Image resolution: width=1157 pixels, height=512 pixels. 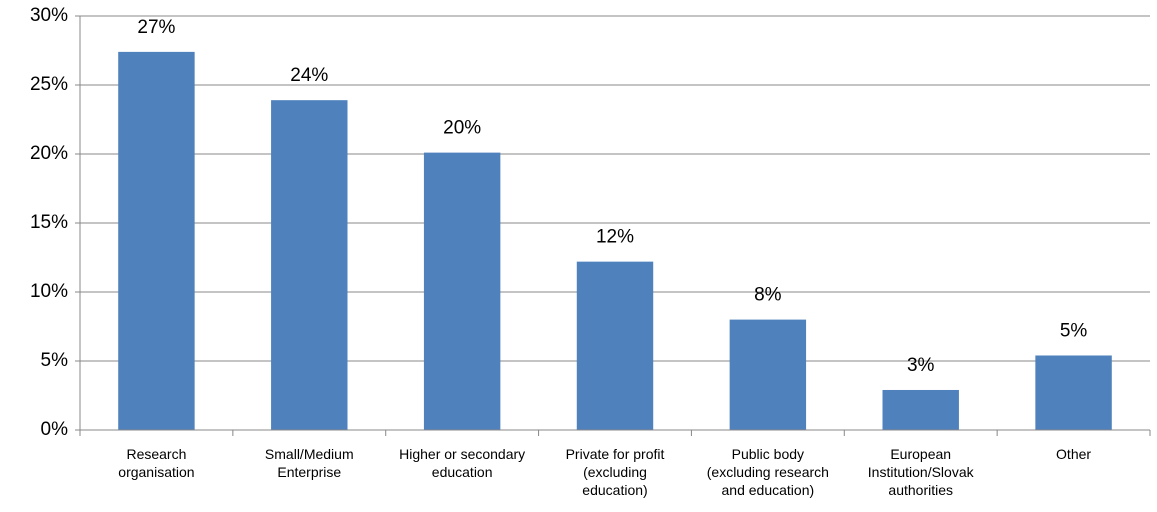 I want to click on x-tick-label: European Institution/Slovak authorities, so click(x=920, y=472).